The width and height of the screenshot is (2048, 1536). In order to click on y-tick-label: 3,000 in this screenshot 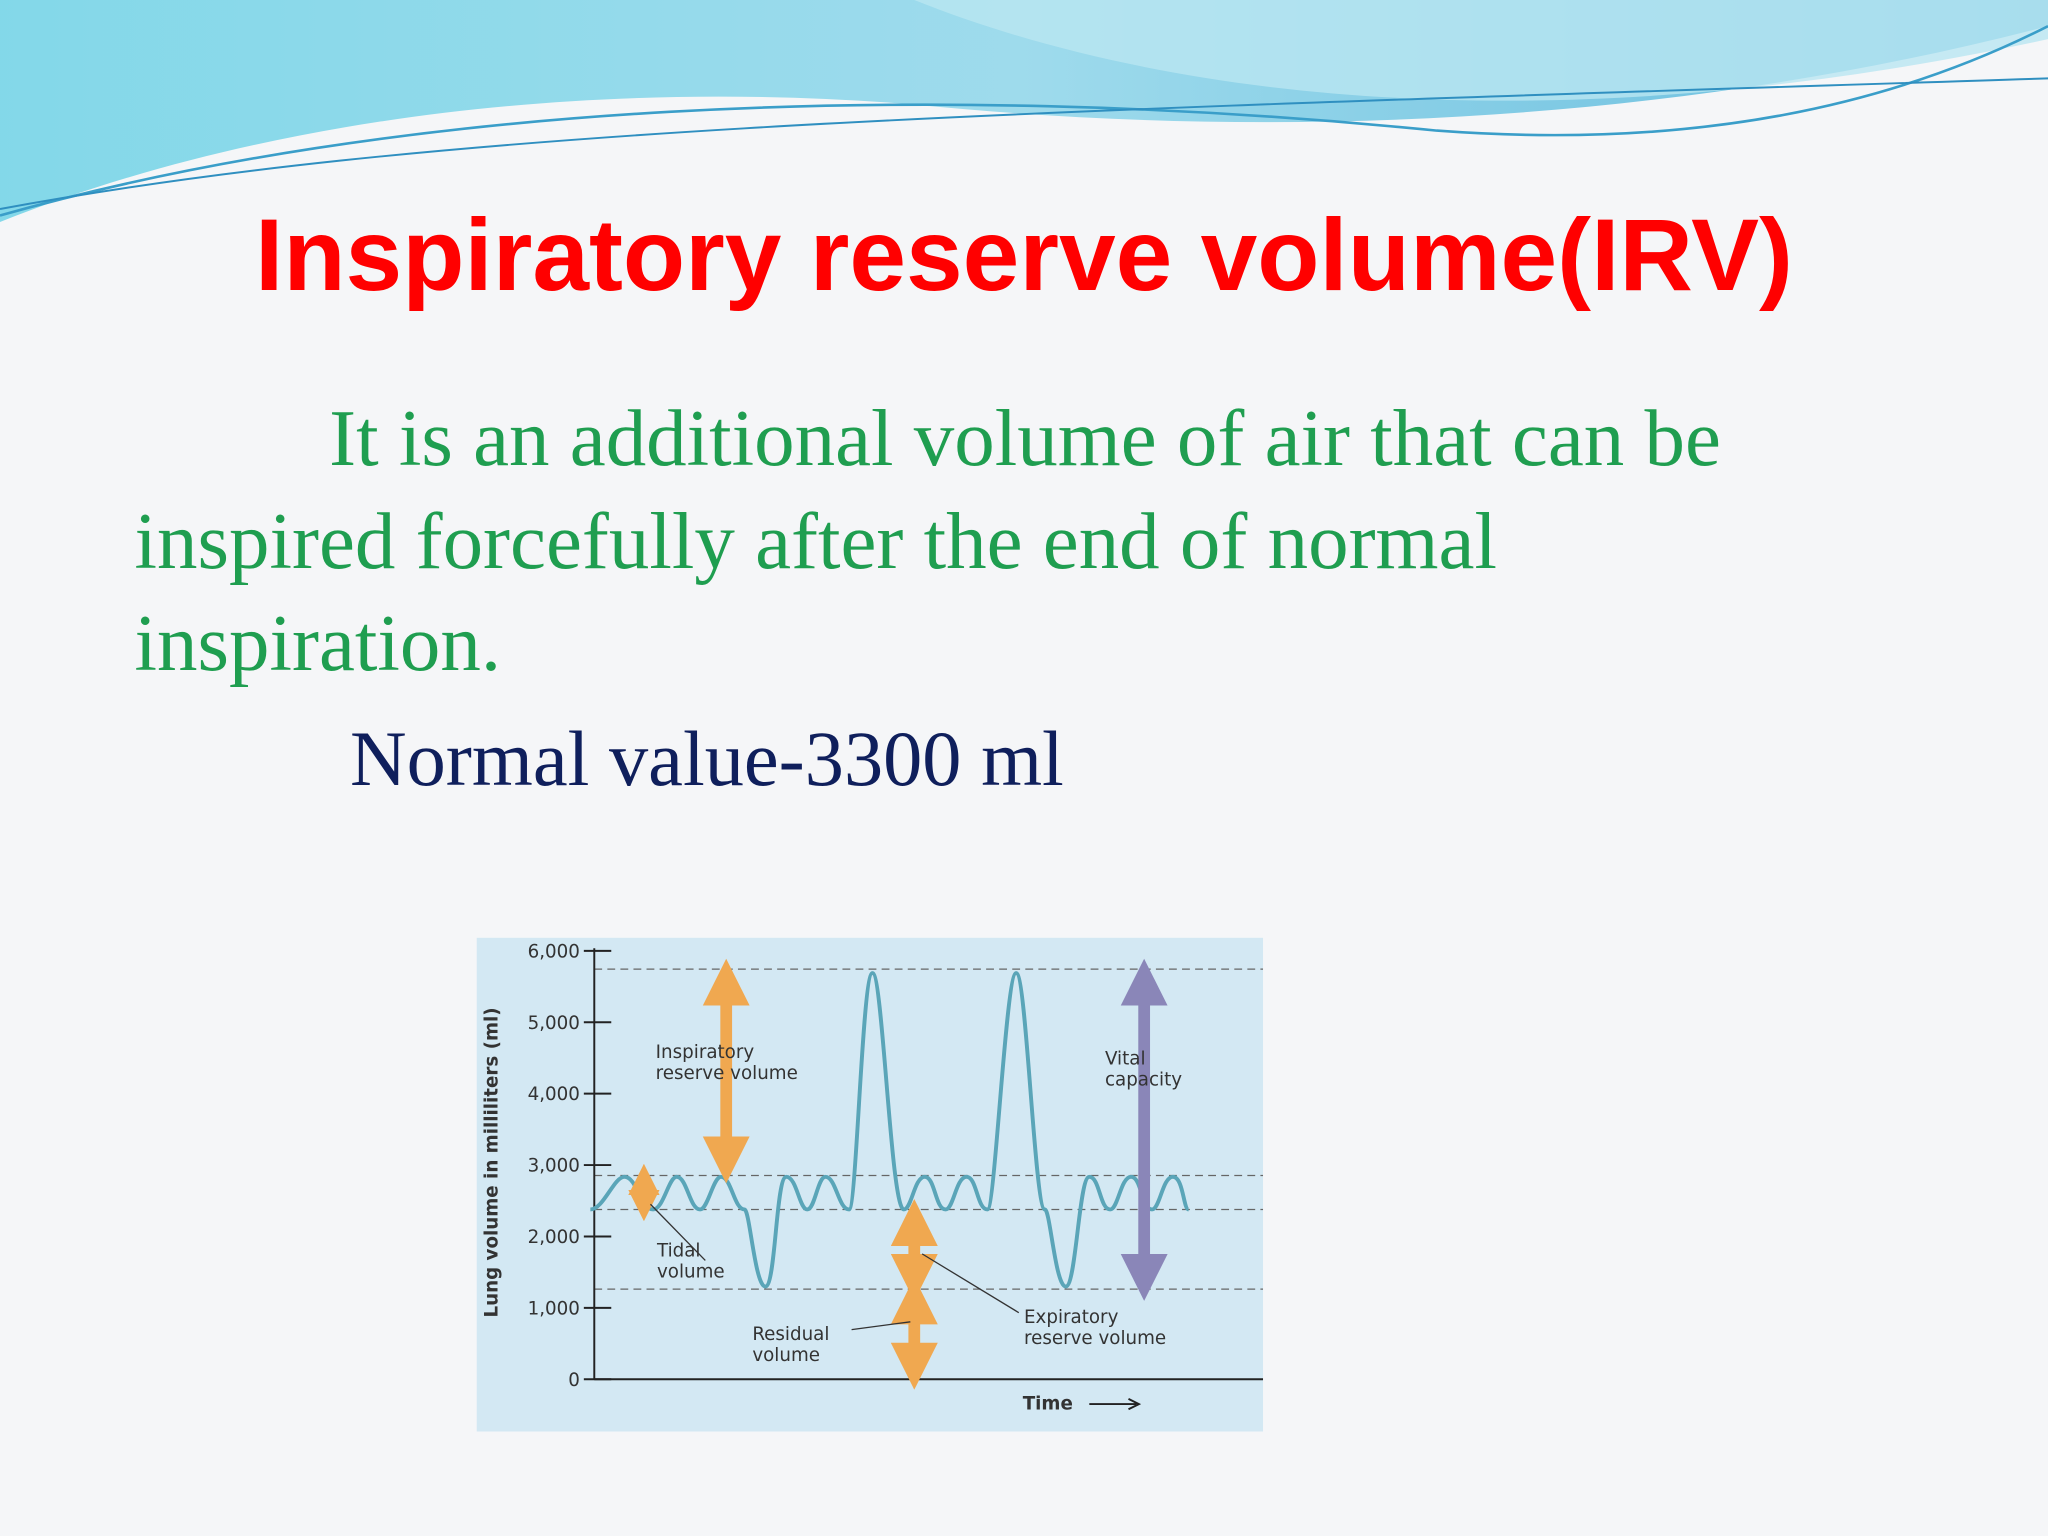, I will do `click(554, 1166)`.